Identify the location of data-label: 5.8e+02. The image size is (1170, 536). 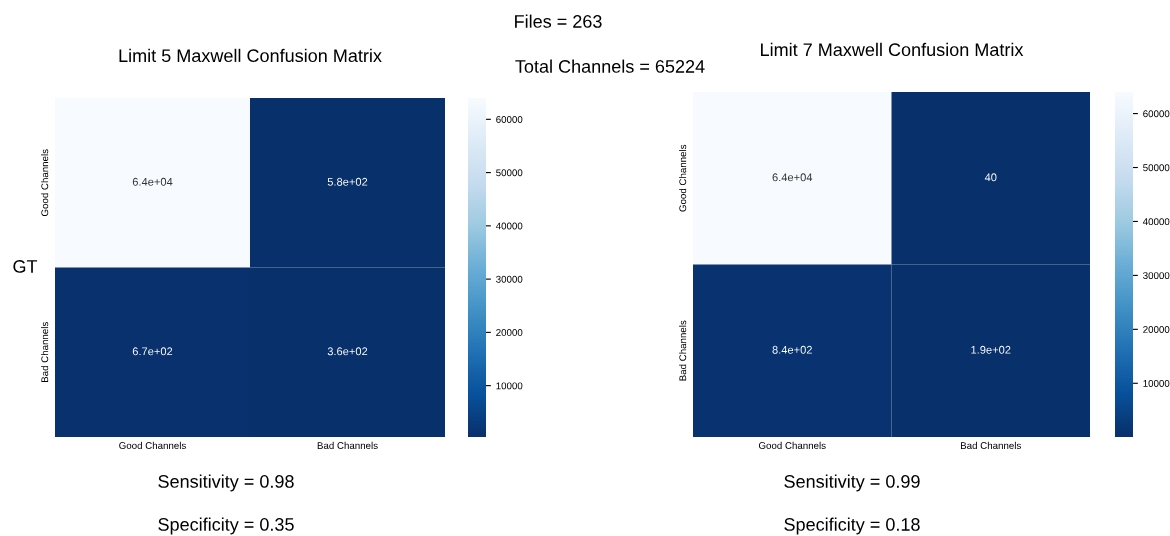
(347, 181).